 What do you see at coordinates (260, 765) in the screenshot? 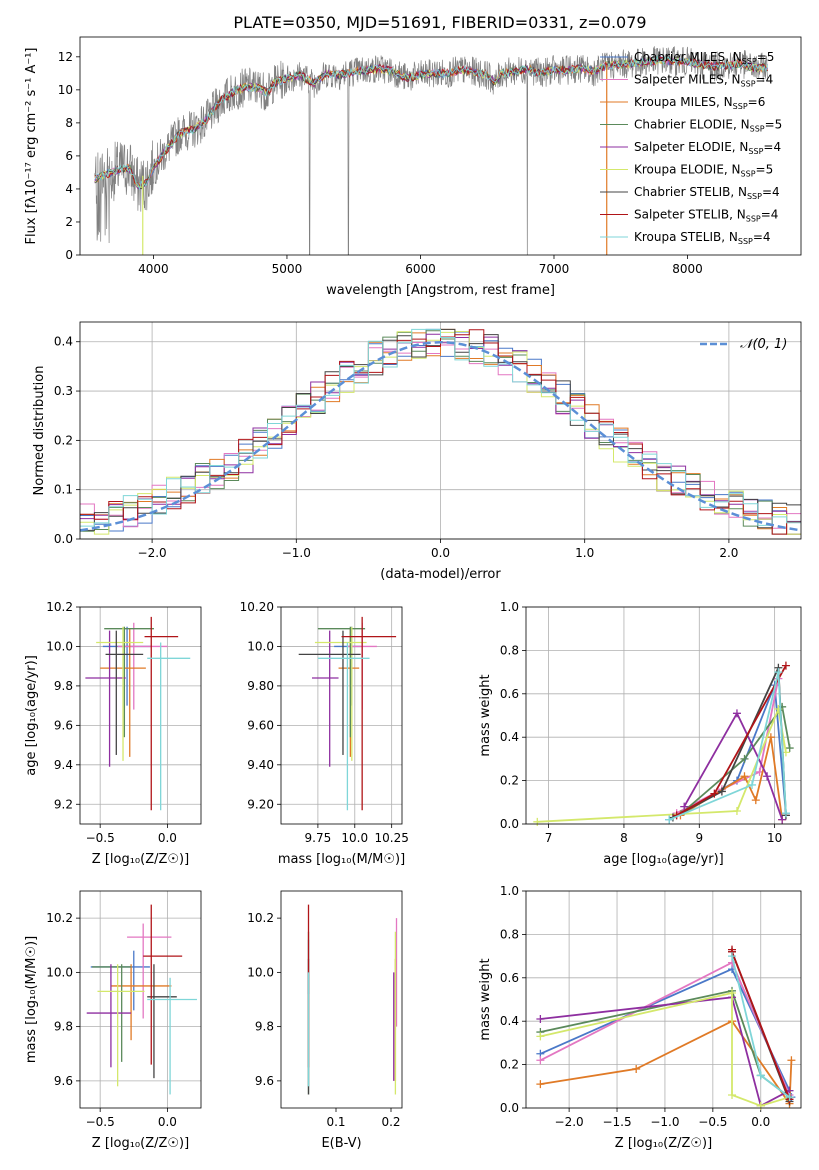
I see `y-tick-label: 9.40` at bounding box center [260, 765].